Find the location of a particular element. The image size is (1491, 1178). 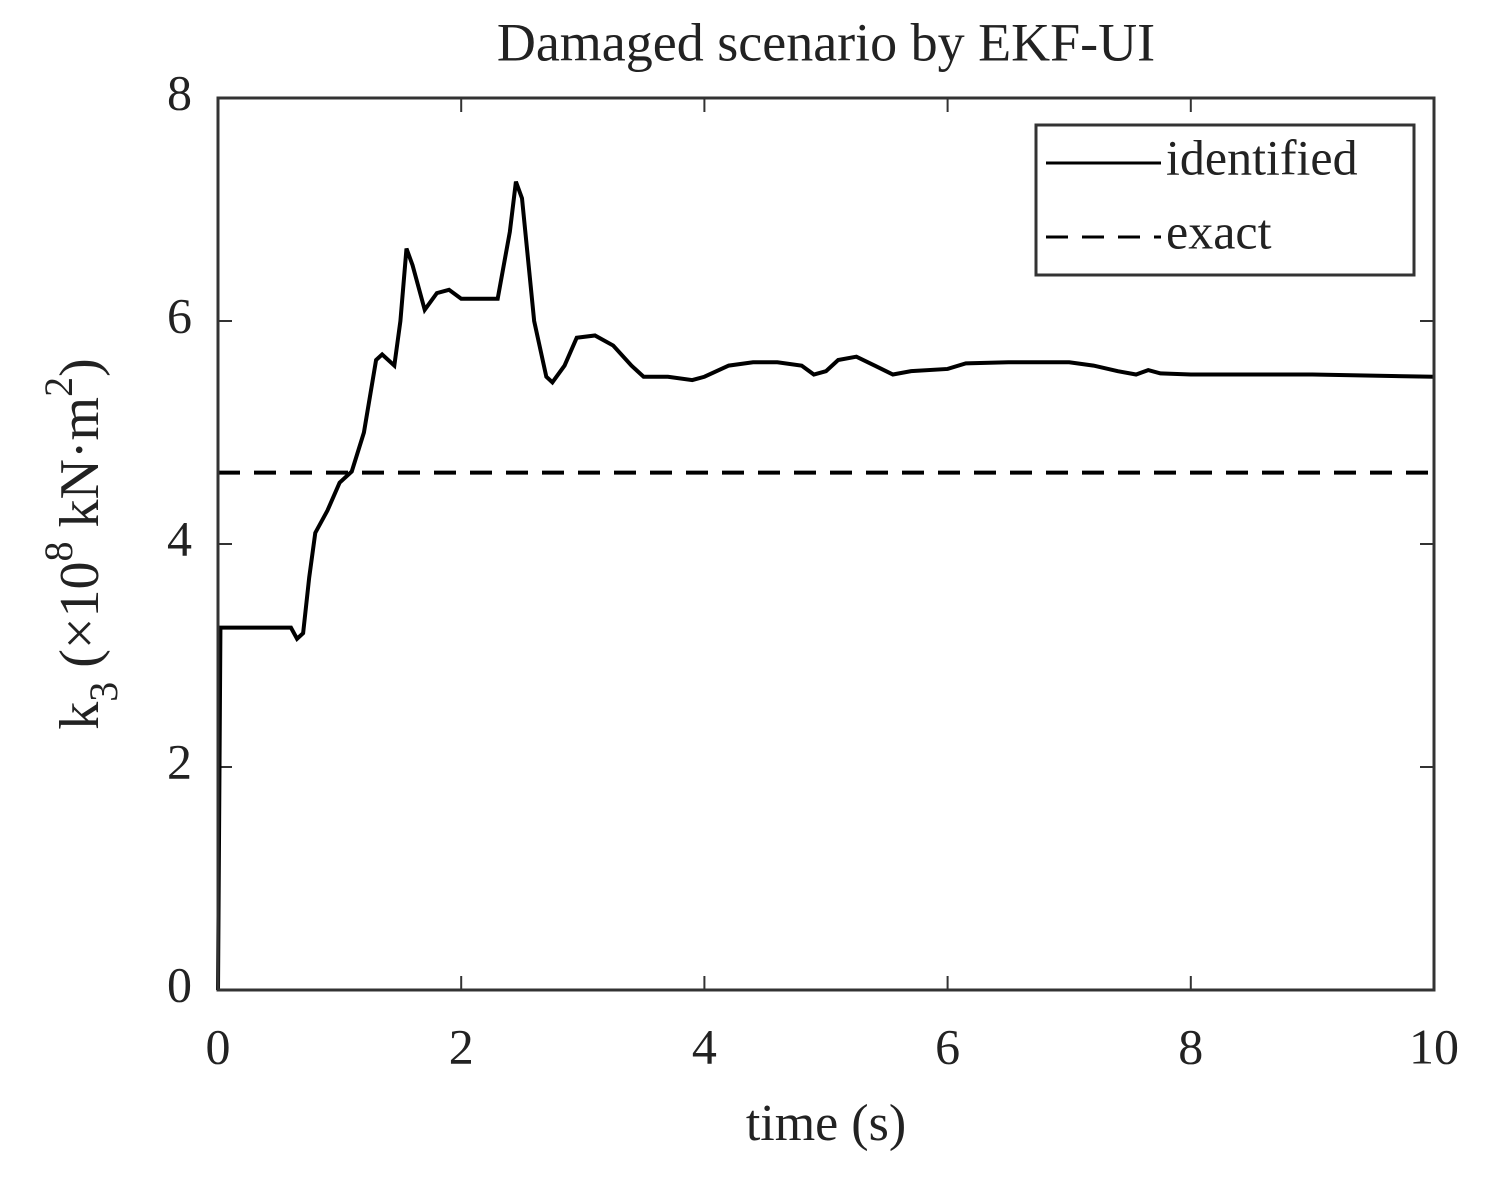

x-tick-label: 6 is located at coordinates (947, 1046).